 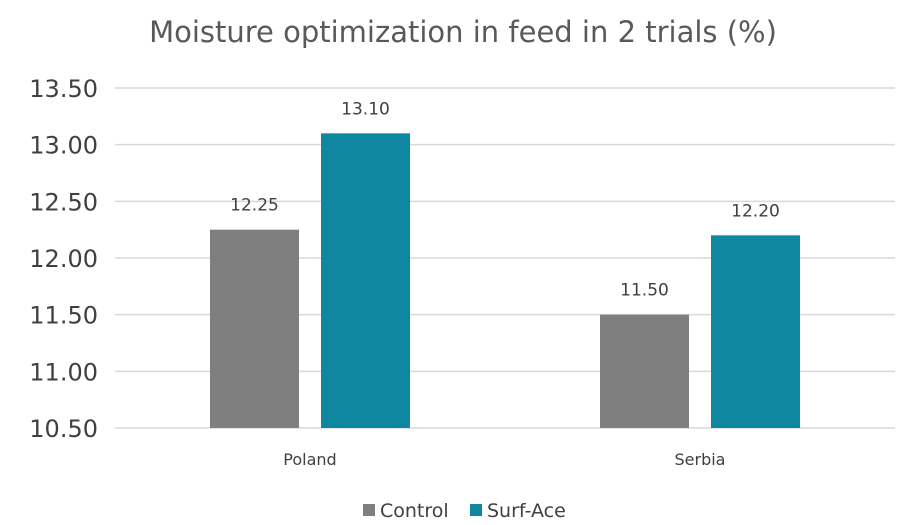 What do you see at coordinates (644, 291) in the screenshot?
I see `data-label: 11.50` at bounding box center [644, 291].